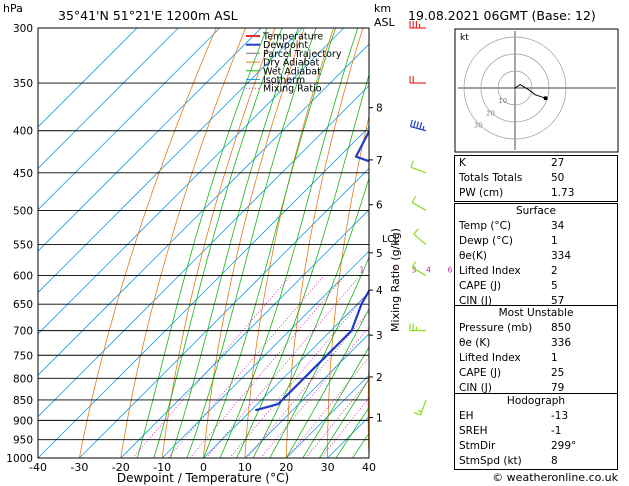 The height and width of the screenshot is (486, 629). I want to click on x-axis-label: Dewpoint / Temperature (°C), so click(203, 478).